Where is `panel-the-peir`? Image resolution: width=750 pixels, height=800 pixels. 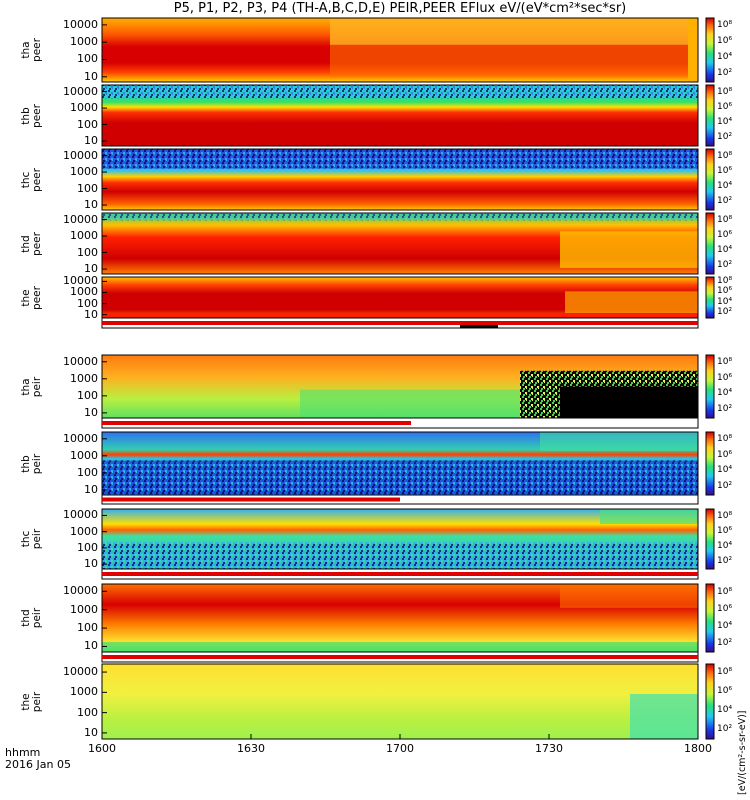 panel-the-peir is located at coordinates (400, 701).